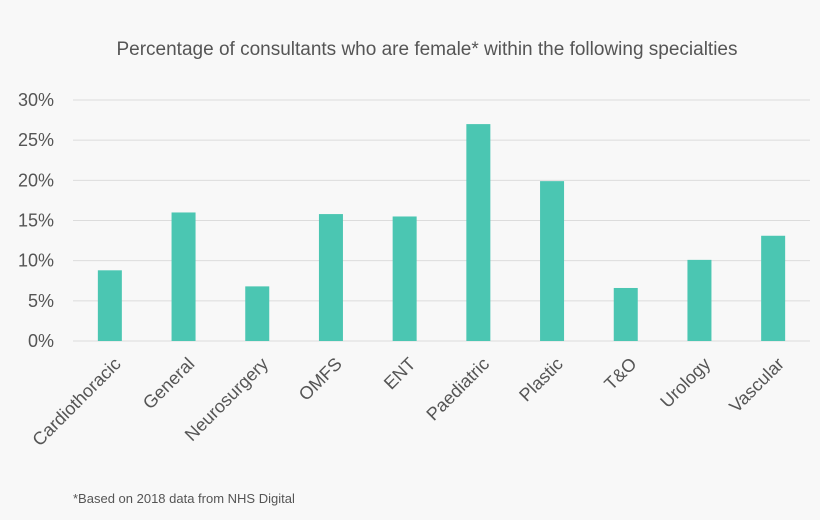  Describe the element at coordinates (36, 100) in the screenshot. I see `y-tick-label: 30%` at that location.